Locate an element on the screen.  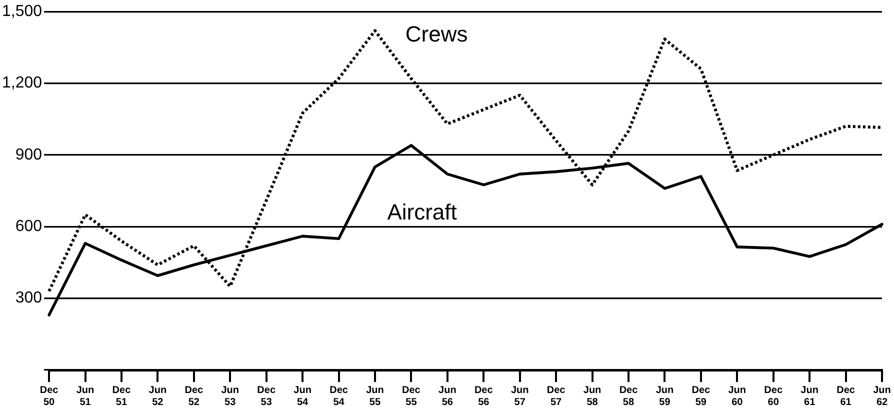
x-tick-label: Jun 53 is located at coordinates (230, 396).